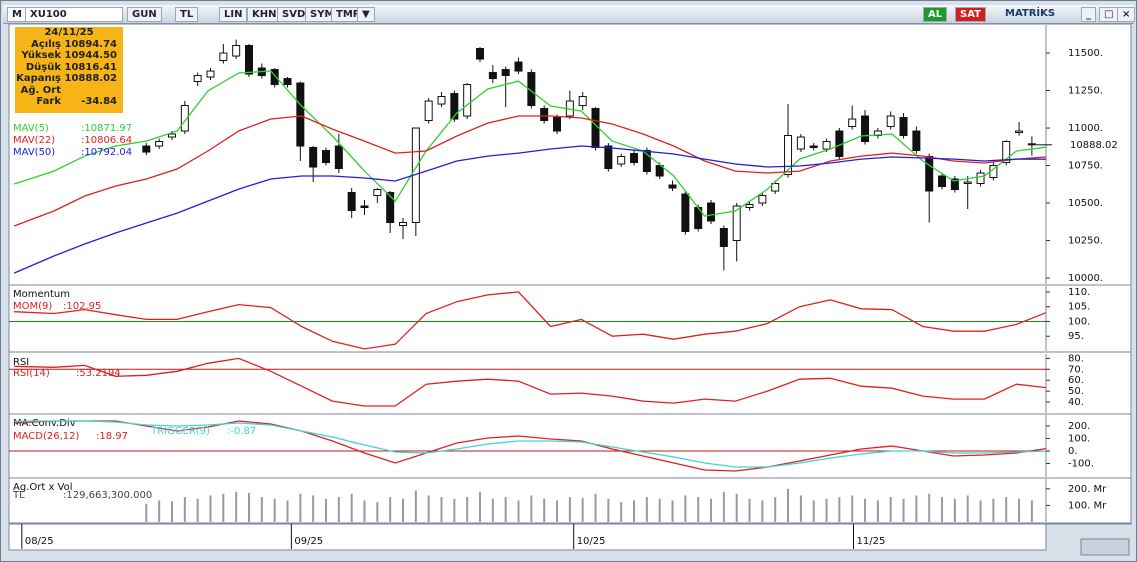  I want to click on info-row: Yüksek 10944.50, so click(69, 56).